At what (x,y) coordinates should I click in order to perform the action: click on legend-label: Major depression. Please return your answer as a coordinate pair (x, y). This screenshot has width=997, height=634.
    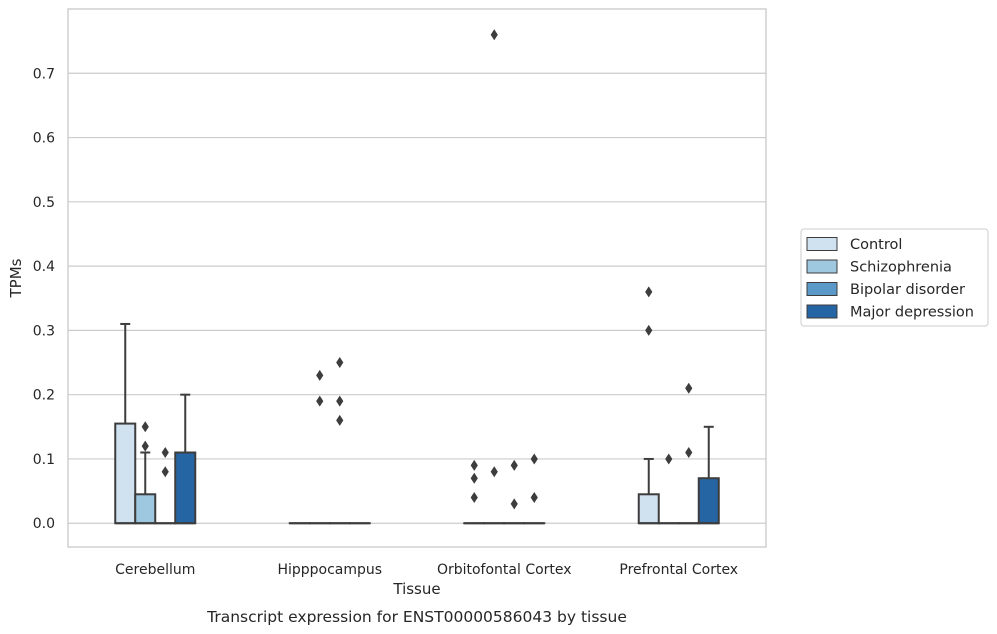
    Looking at the image, I should click on (912, 313).